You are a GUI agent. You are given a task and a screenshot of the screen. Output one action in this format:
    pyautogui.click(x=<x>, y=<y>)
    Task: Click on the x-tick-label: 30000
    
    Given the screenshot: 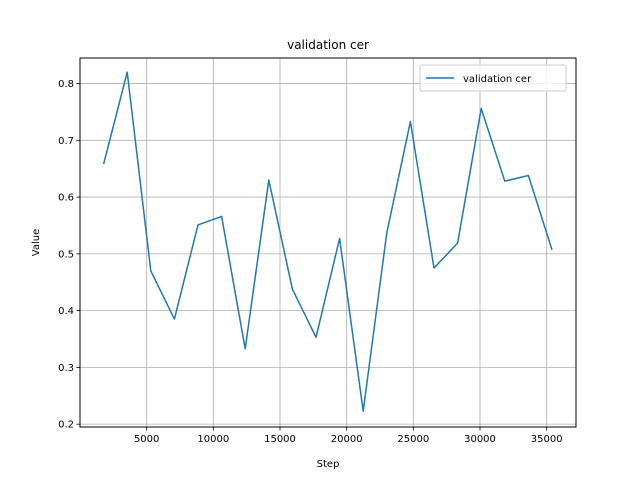 What is the action you would take?
    pyautogui.click(x=480, y=439)
    